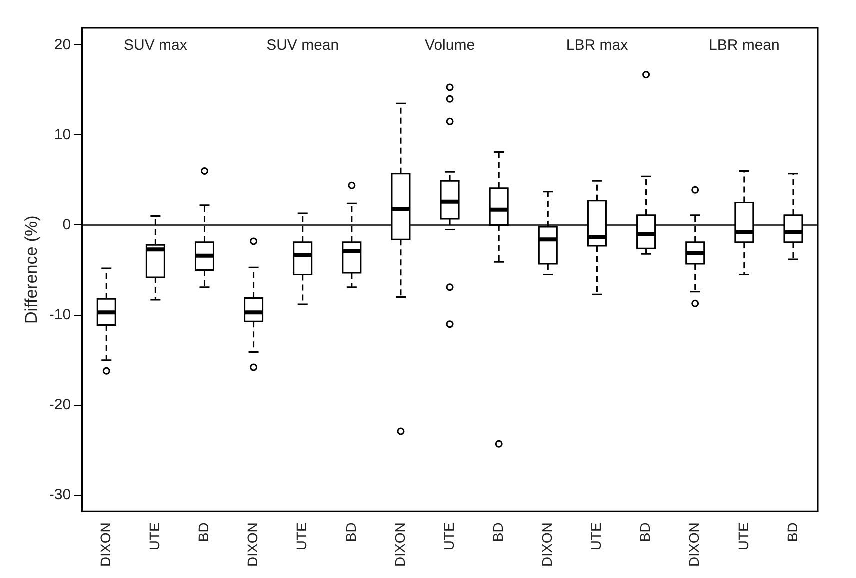  Describe the element at coordinates (450, 45) in the screenshot. I see `annotation: Volume` at that location.